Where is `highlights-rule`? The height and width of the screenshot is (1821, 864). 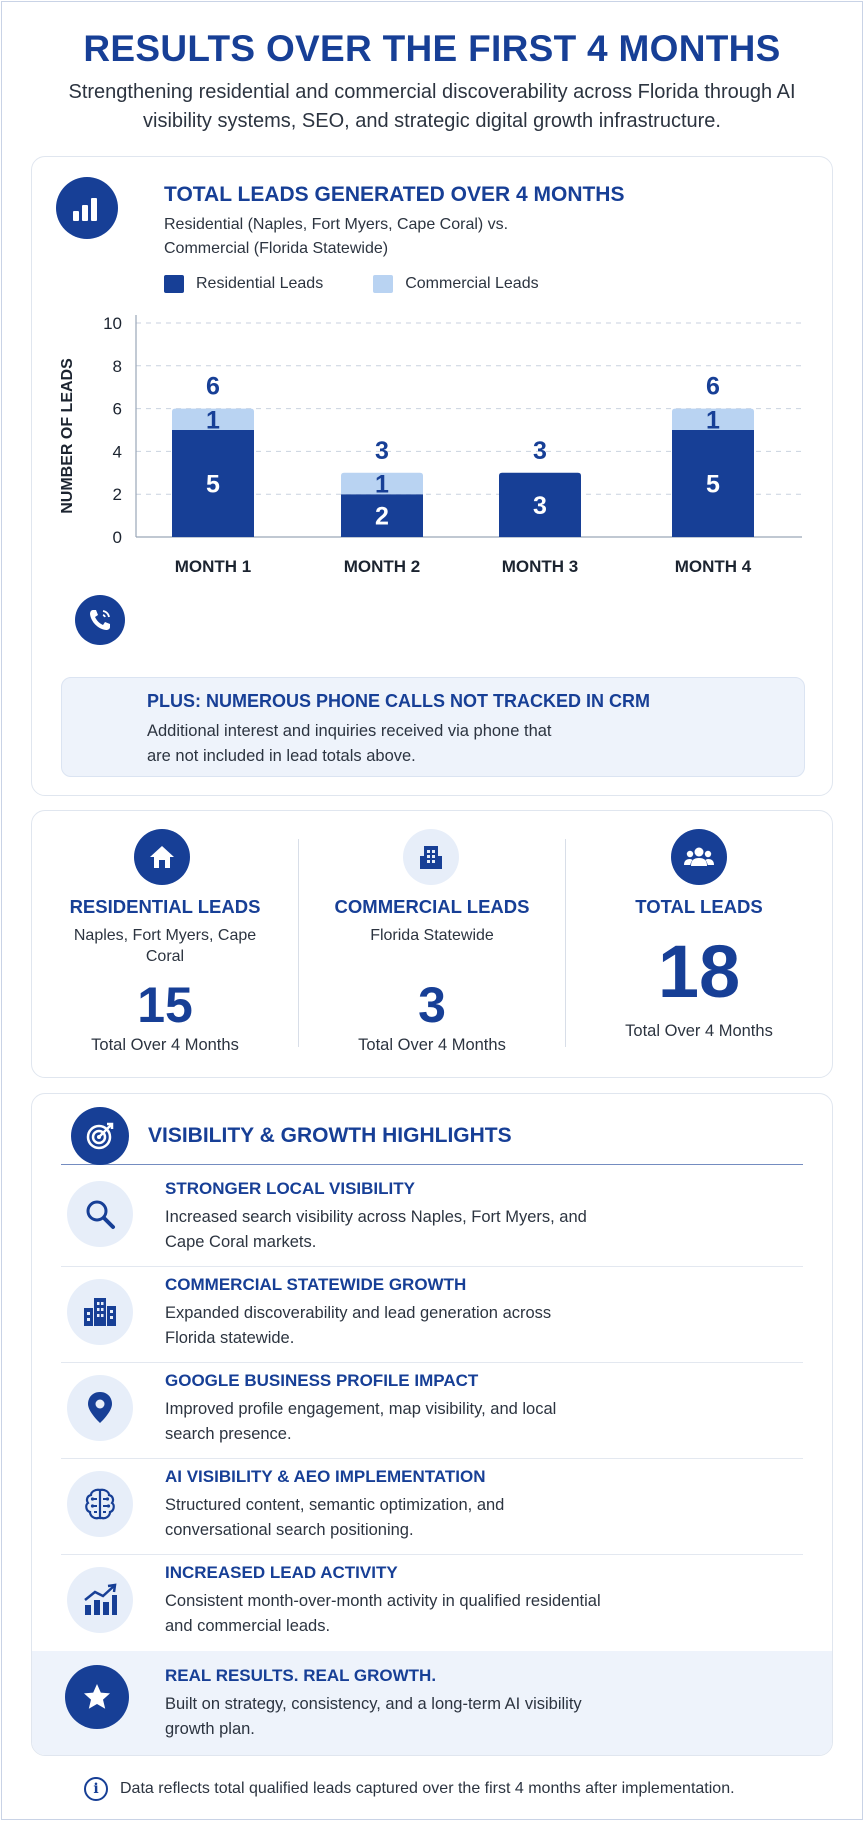
highlights-rule is located at coordinates (432, 1164).